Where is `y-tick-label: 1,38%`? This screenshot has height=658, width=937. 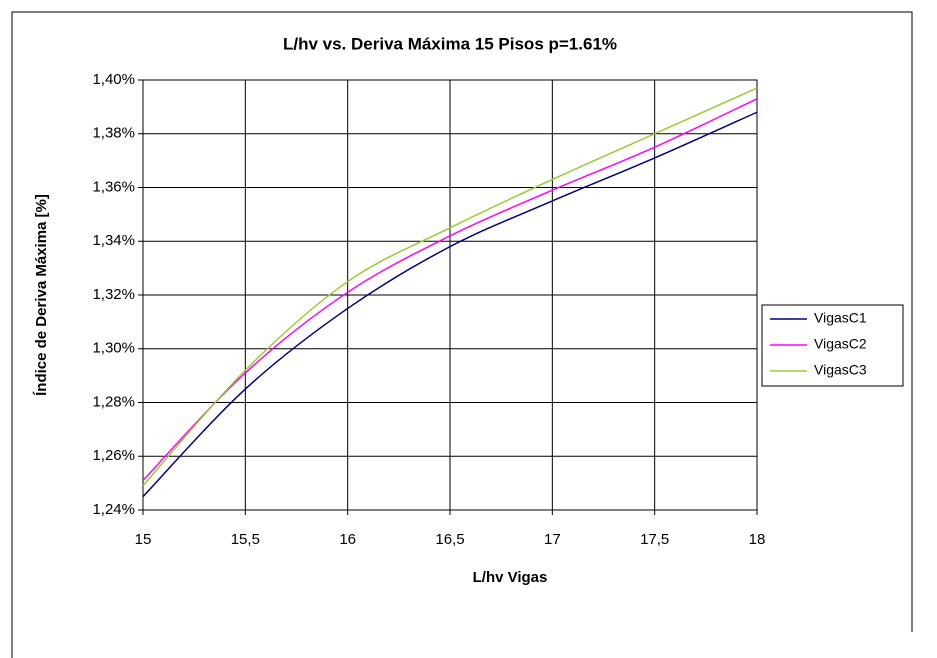
y-tick-label: 1,38% is located at coordinates (113, 133).